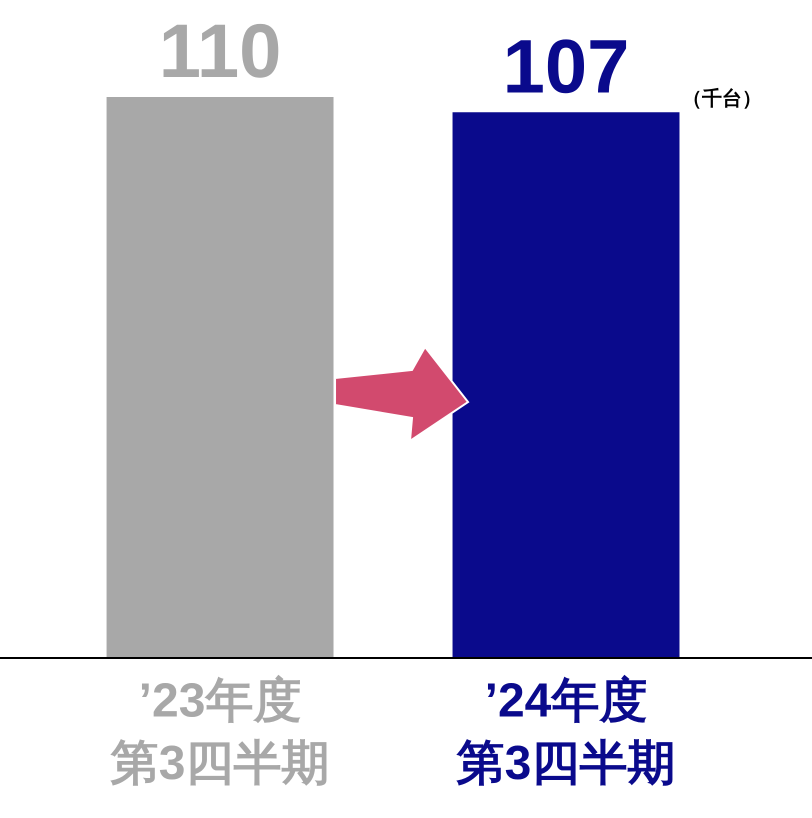  Describe the element at coordinates (566, 67) in the screenshot. I see `data-label: 107` at that location.